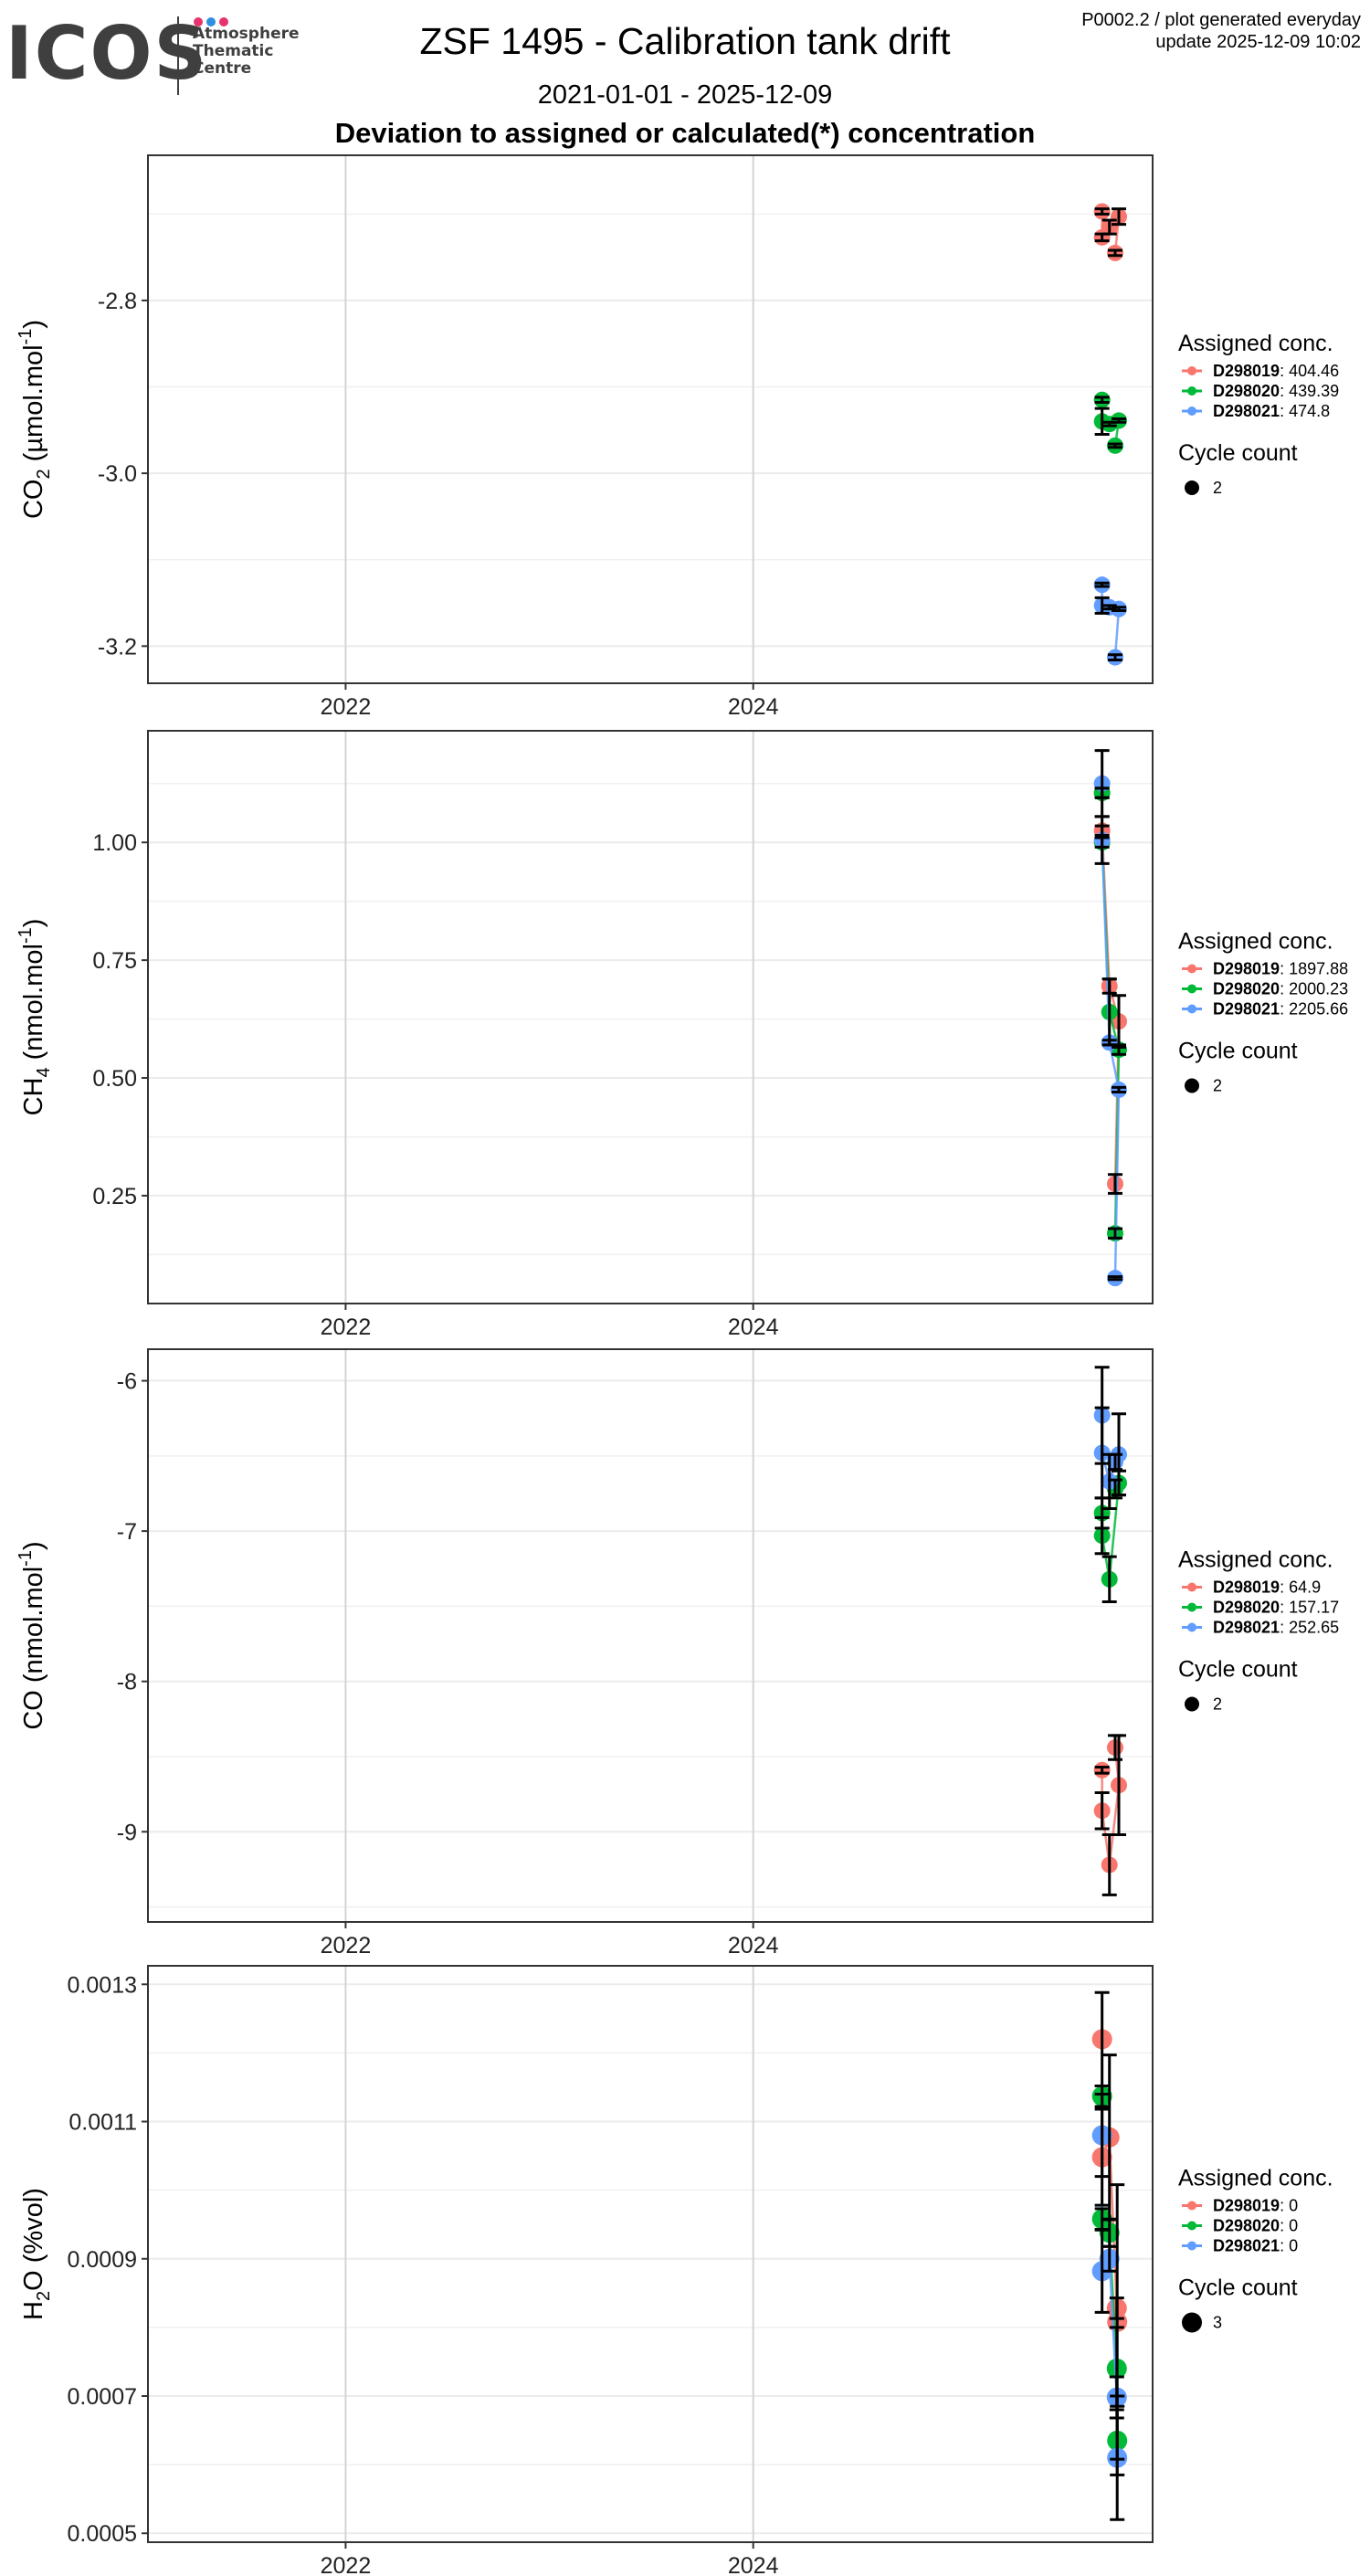  Describe the element at coordinates (35, 419) in the screenshot. I see `y-axis-title: CO2 (µmol.mol-1)` at that location.